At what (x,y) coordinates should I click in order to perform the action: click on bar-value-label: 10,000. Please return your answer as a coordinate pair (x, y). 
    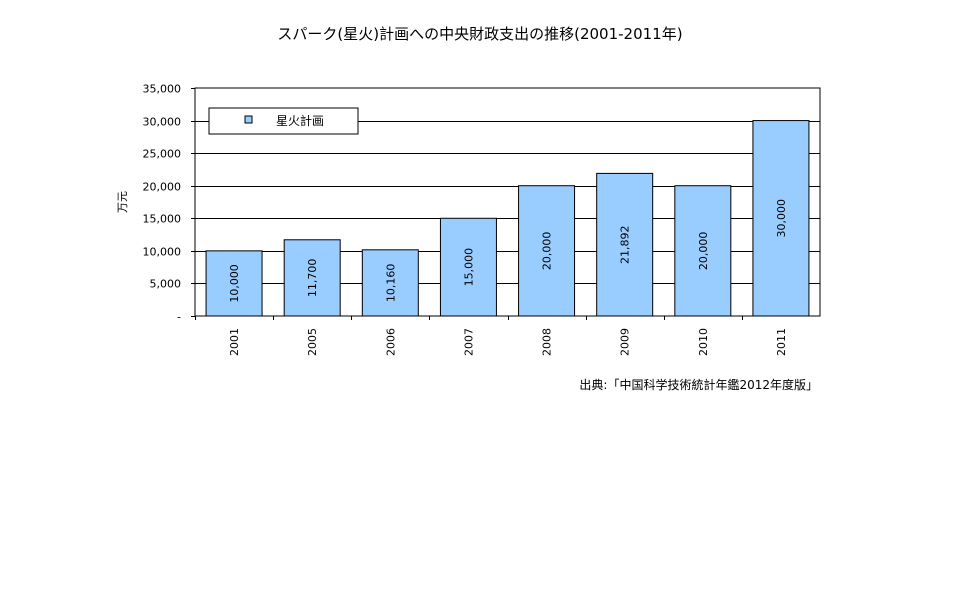
    Looking at the image, I should click on (234, 283).